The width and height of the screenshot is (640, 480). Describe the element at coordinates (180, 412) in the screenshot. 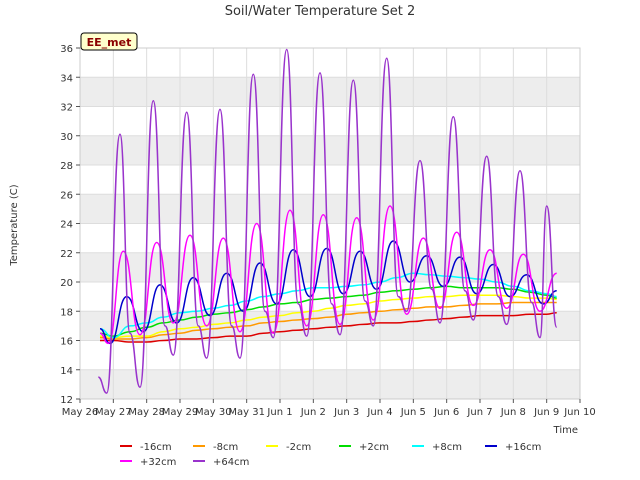

I see `x-tick-label: May 29` at that location.